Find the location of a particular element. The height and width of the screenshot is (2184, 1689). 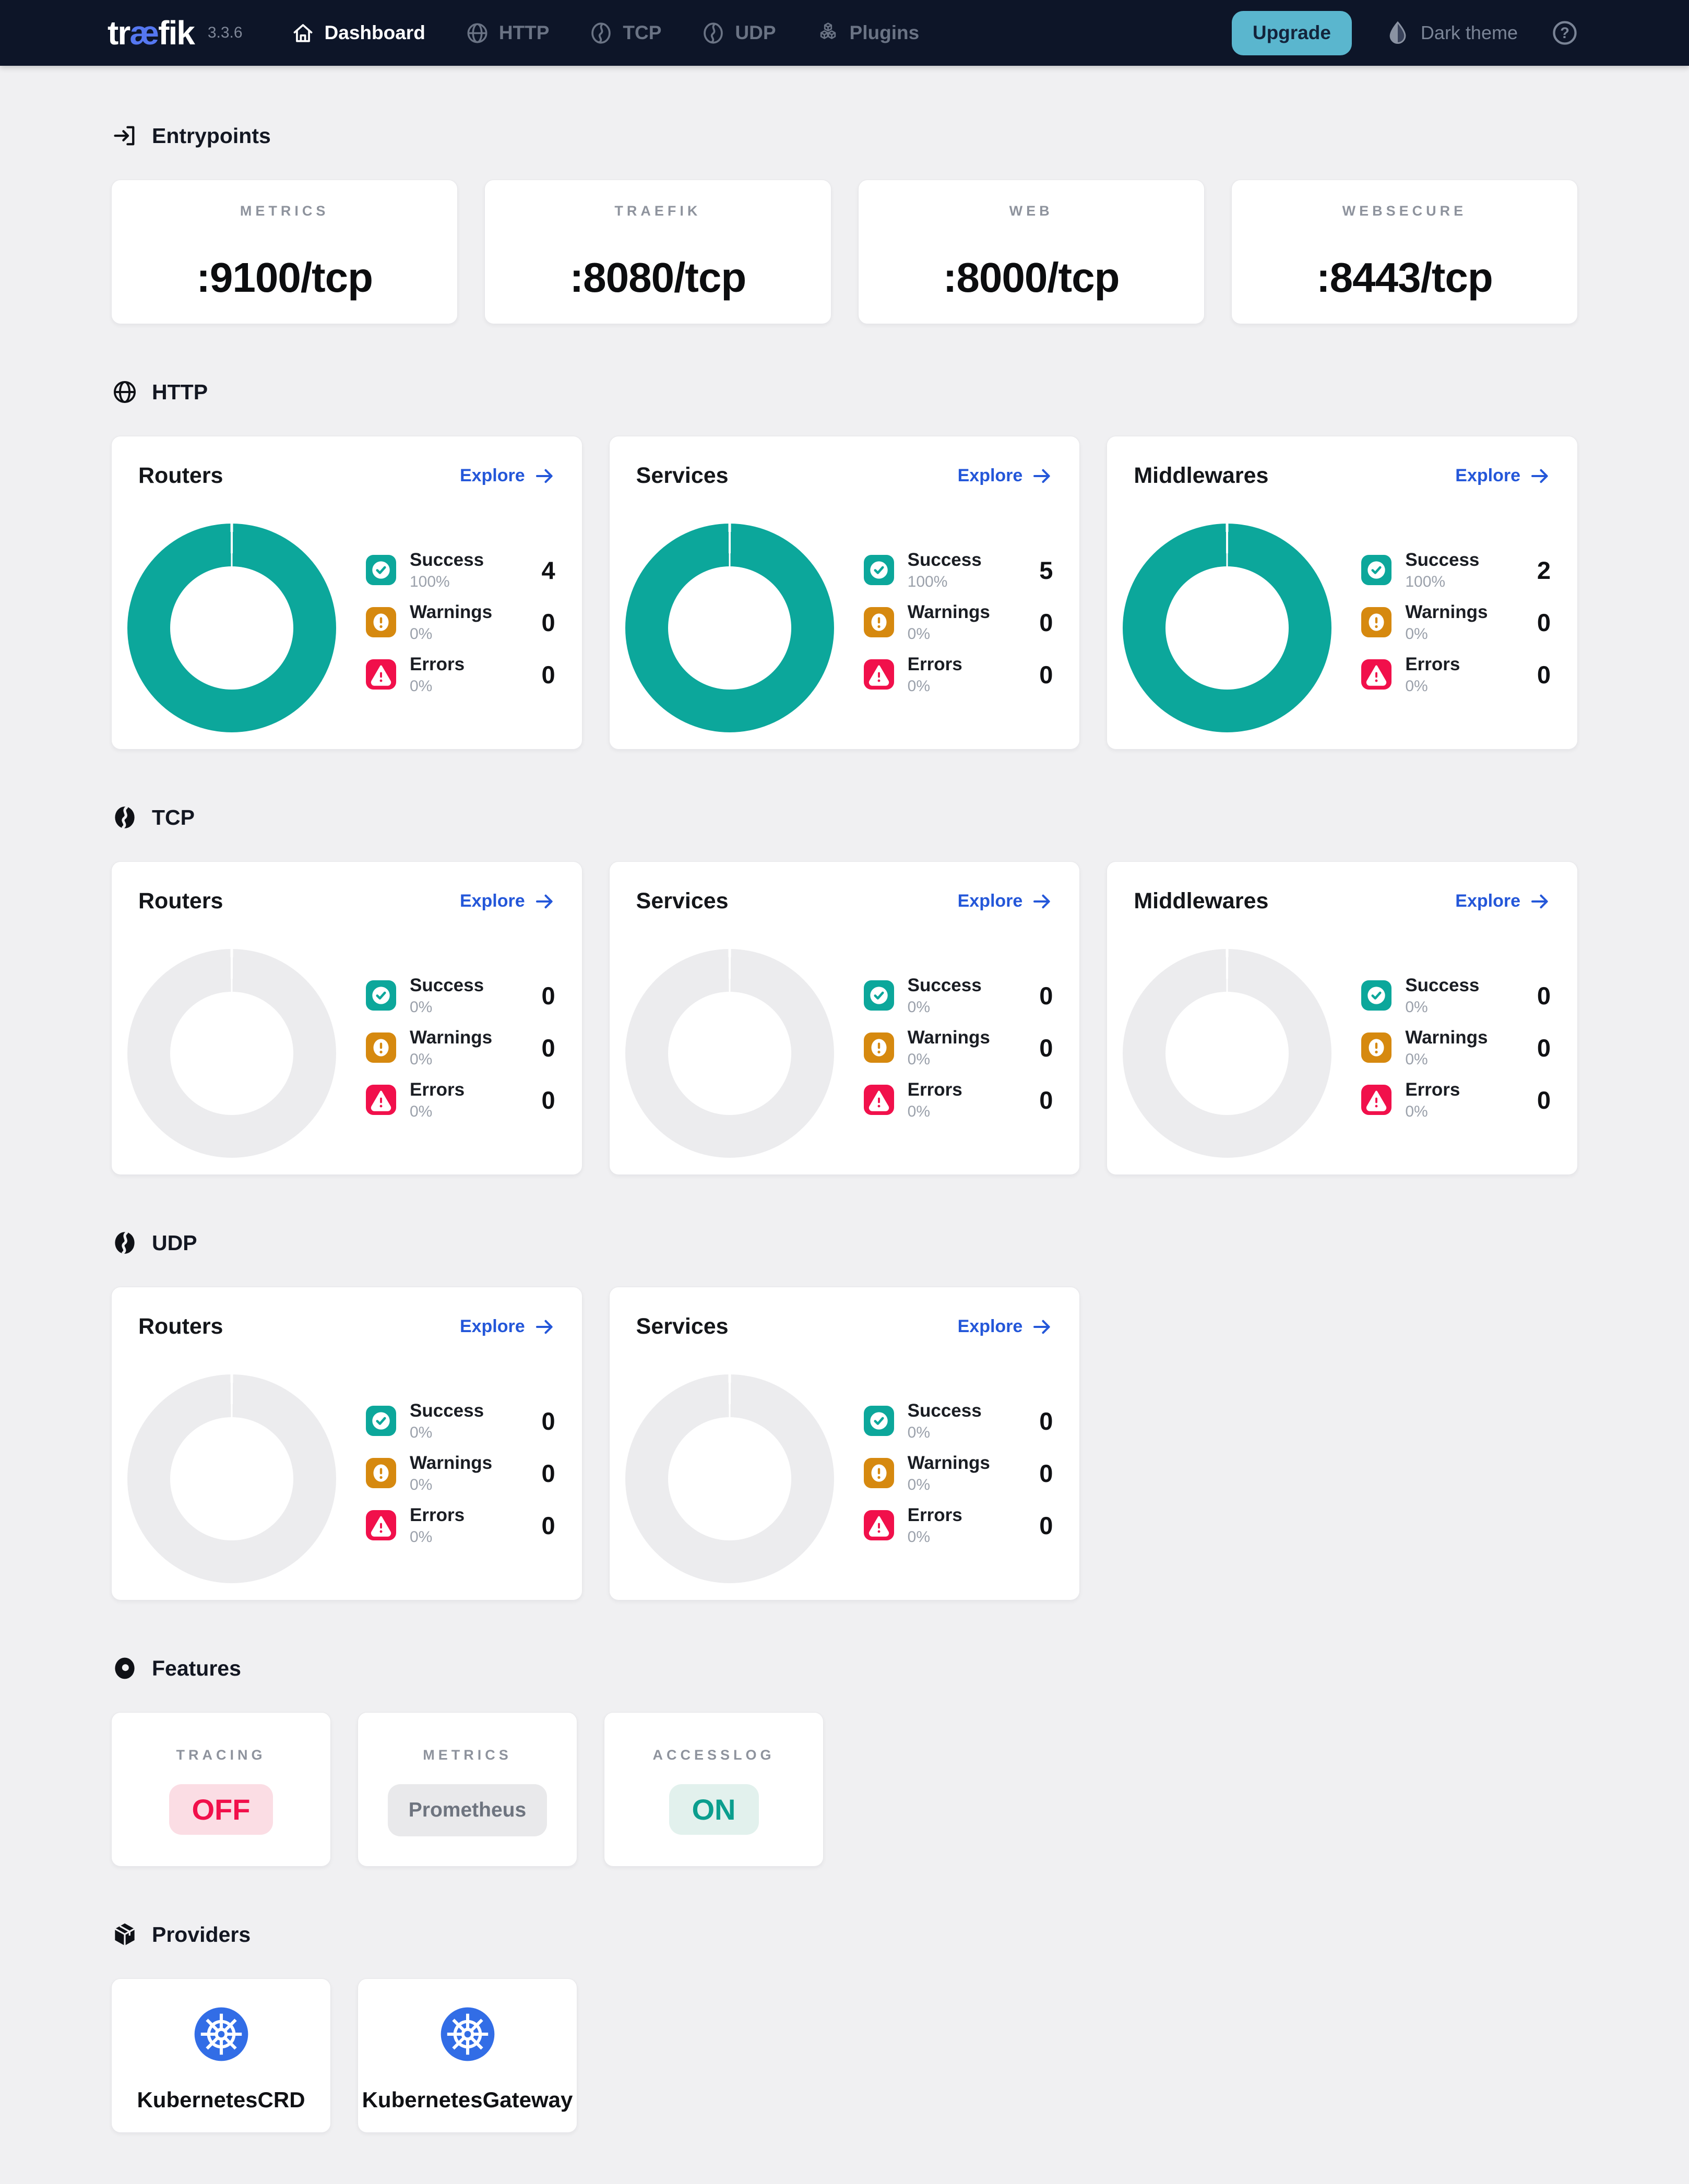

logo-part: fik is located at coordinates (176, 33).